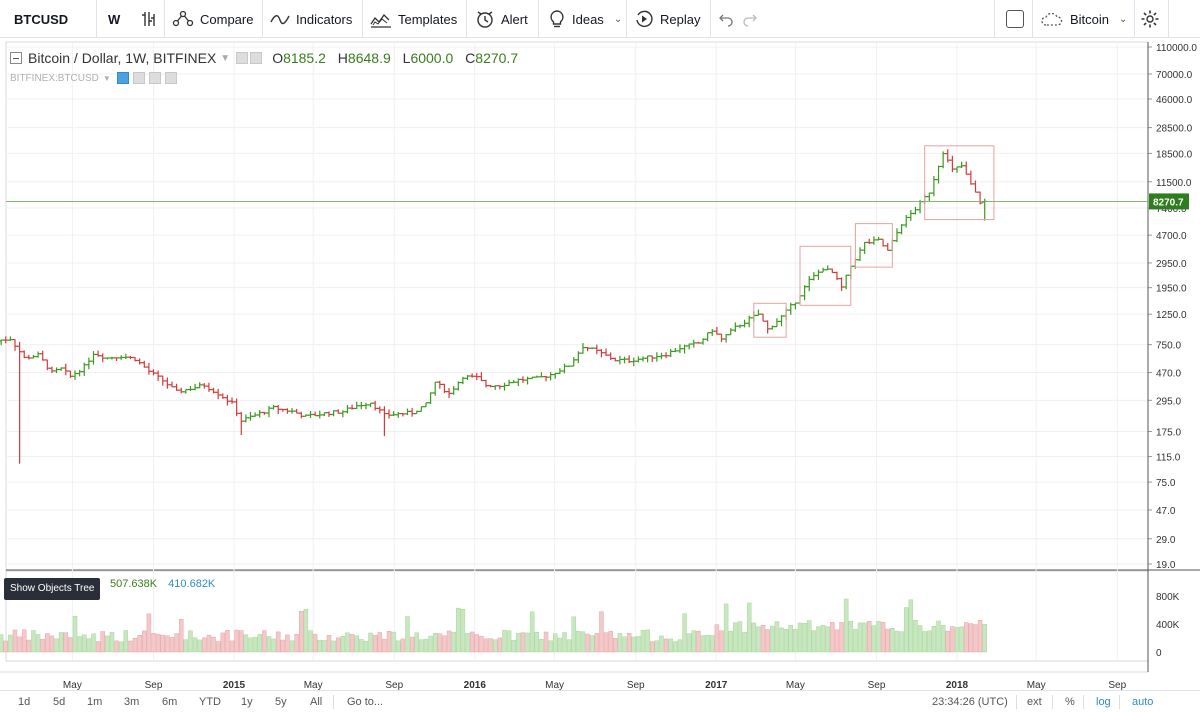 Image resolution: width=1200 pixels, height=712 pixels. Describe the element at coordinates (149, 19) in the screenshot. I see `bar-style-button` at that location.